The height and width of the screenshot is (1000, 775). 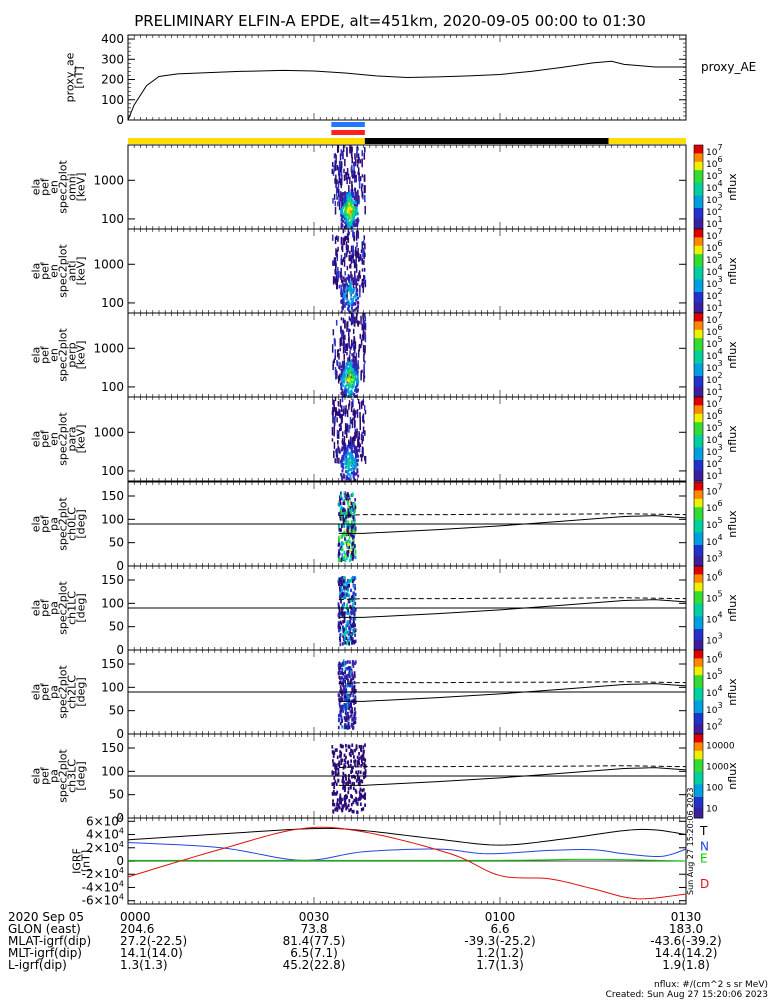 What do you see at coordinates (314, 917) in the screenshot?
I see `footer-value: 0030` at bounding box center [314, 917].